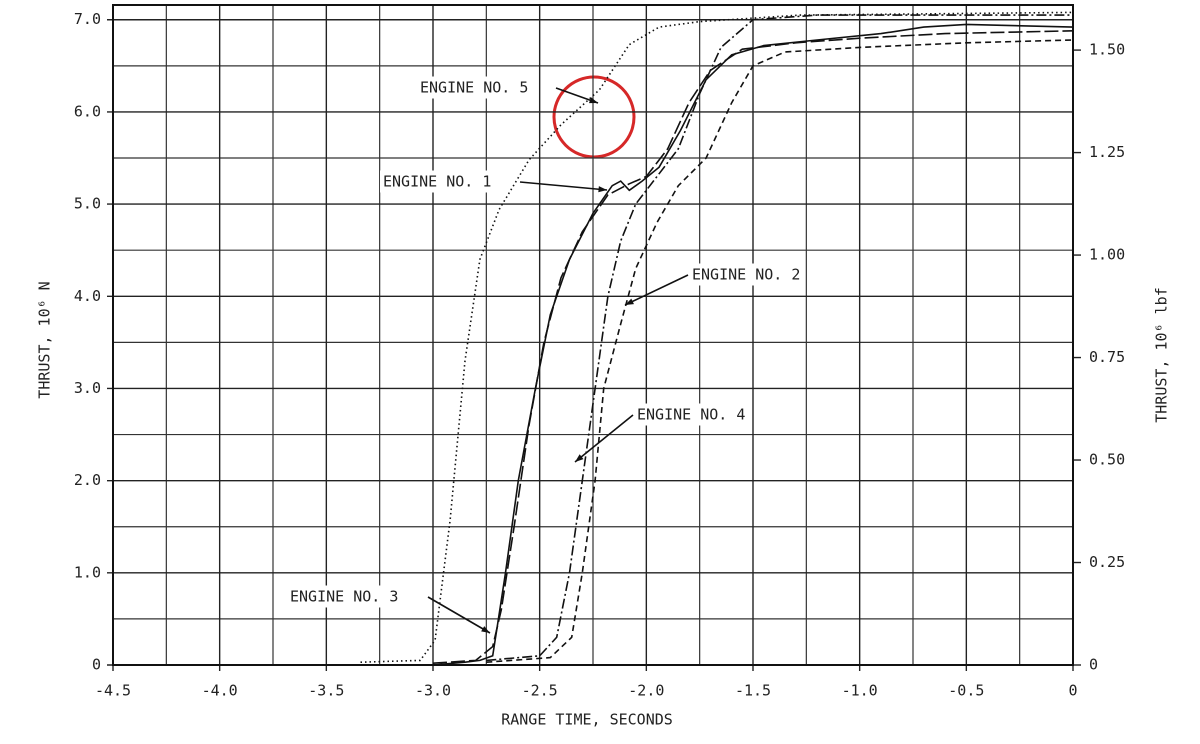 The height and width of the screenshot is (744, 1200). I want to click on y2-tick-label: 0, so click(1093, 665).